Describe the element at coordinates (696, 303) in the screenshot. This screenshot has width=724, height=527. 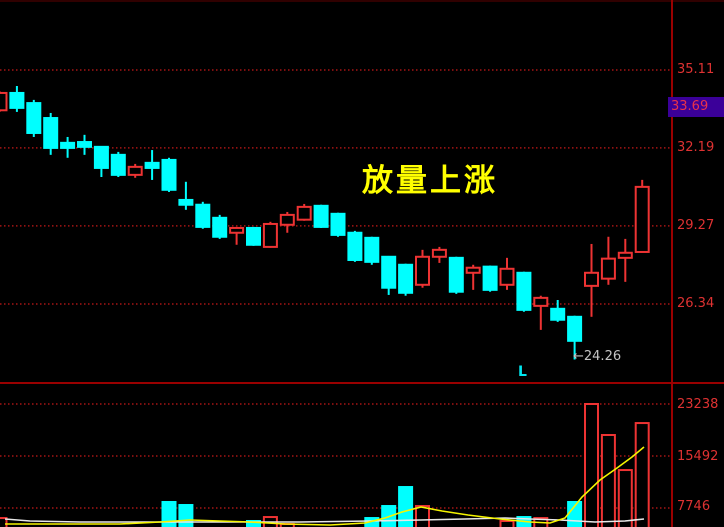
I see `price-axis-label: 26.34` at that location.